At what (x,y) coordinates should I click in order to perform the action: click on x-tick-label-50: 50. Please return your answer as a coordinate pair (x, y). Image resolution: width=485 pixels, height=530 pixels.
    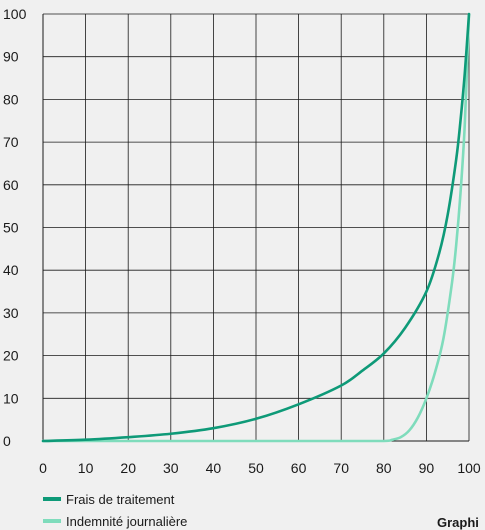
    Looking at the image, I should click on (256, 468).